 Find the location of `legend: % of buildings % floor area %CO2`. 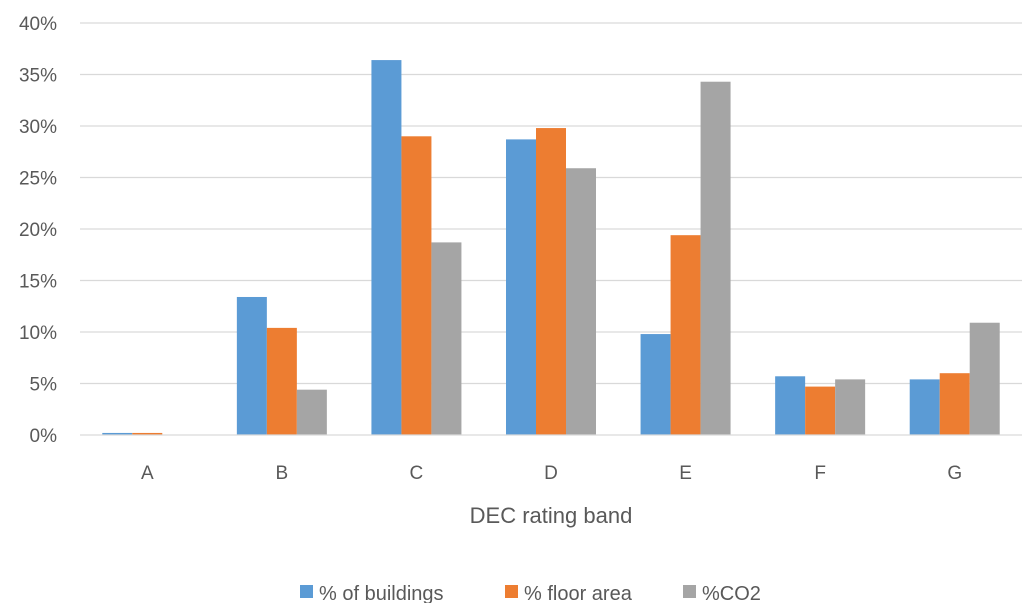

legend: % of buildings % floor area %CO2 is located at coordinates (530, 594).